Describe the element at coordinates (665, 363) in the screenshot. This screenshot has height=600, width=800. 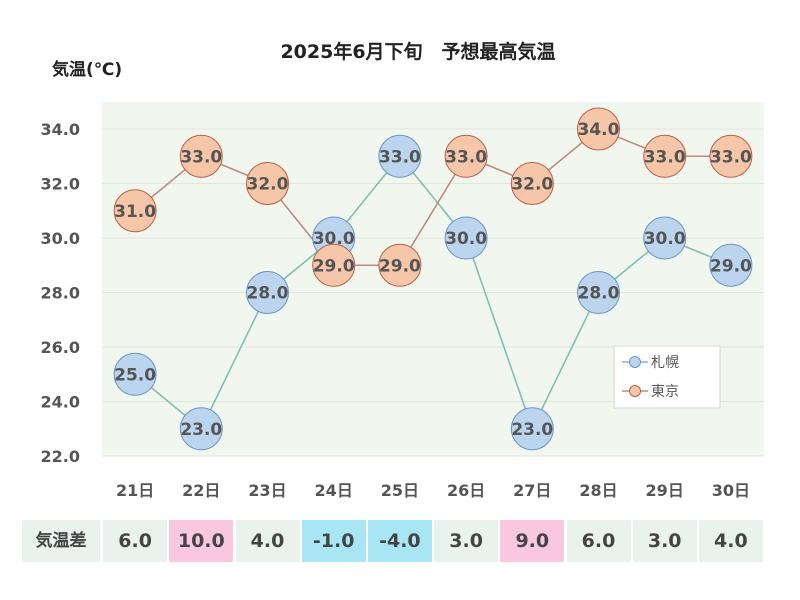
I see `legend-label: 札幌` at that location.